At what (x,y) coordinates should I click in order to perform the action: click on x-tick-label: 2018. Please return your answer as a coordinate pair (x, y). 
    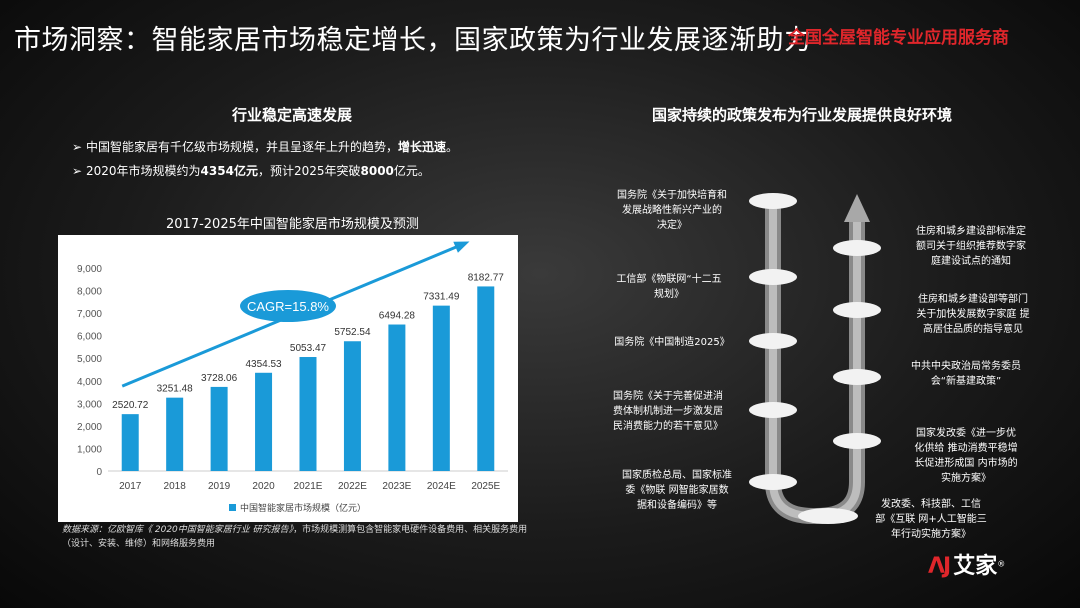
    Looking at the image, I should click on (175, 486).